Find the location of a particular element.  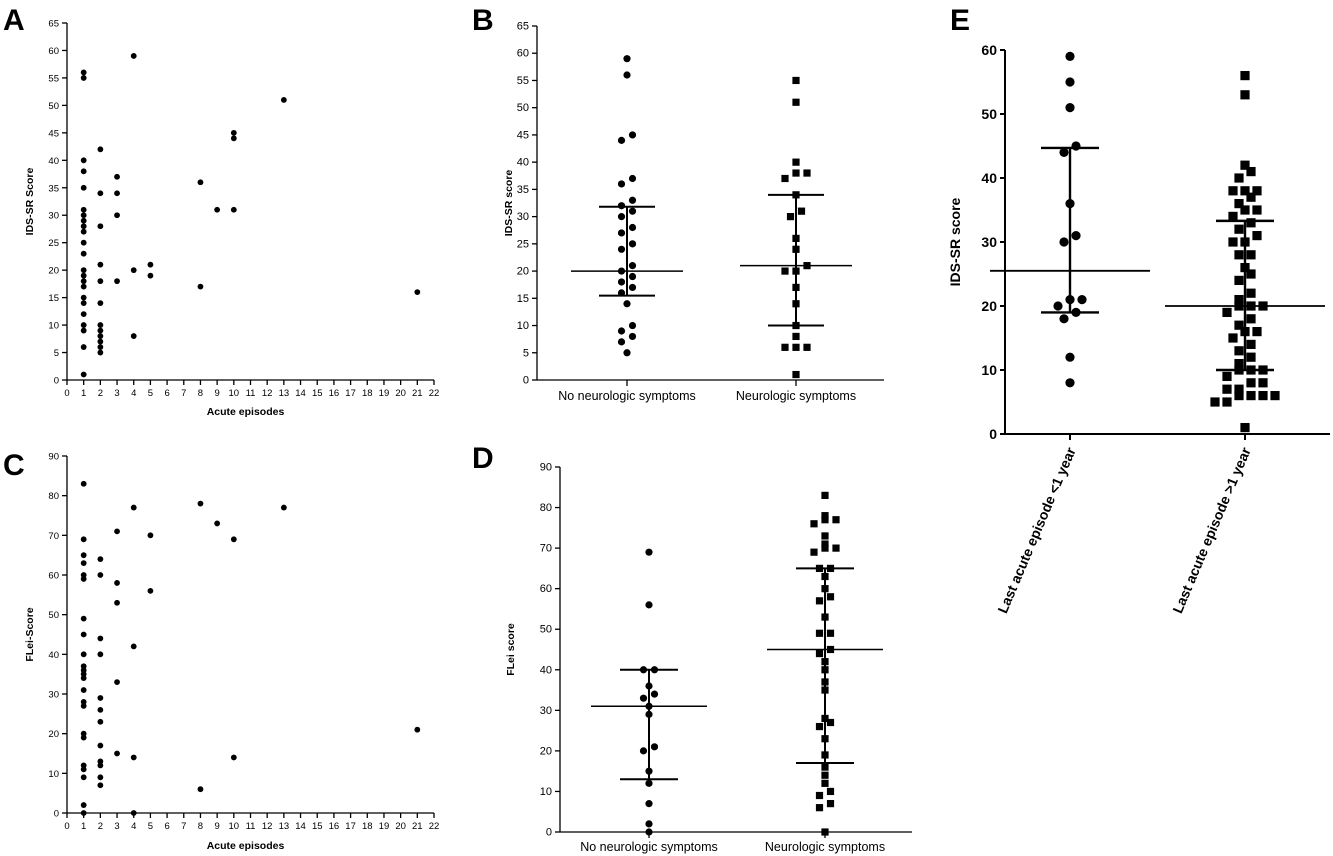

y-tick-label: 15 is located at coordinates (53, 298).